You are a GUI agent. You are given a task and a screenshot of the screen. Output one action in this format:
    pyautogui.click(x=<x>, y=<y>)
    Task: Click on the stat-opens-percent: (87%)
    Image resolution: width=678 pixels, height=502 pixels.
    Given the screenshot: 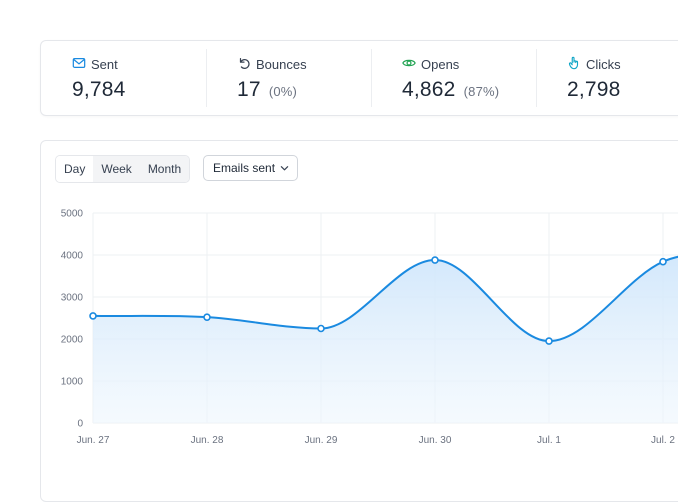 What is the action you would take?
    pyautogui.click(x=481, y=91)
    